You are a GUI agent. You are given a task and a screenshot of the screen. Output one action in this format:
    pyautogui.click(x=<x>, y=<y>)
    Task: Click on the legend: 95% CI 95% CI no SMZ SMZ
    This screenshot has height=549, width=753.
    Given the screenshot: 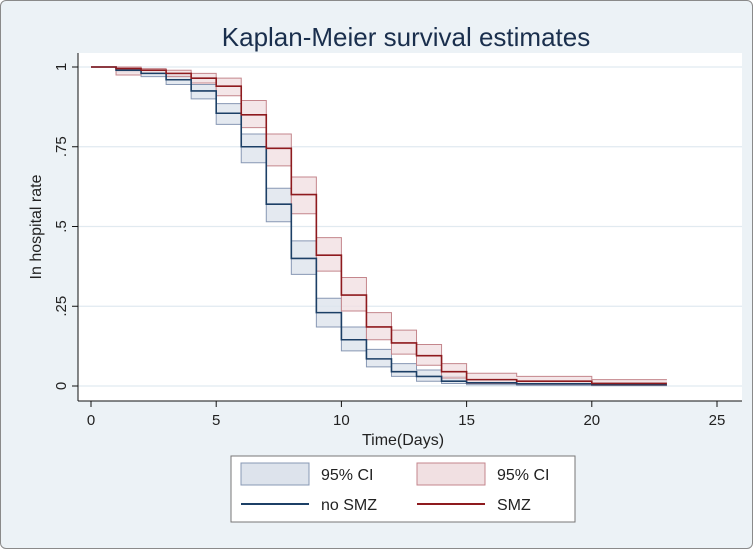 What is the action you would take?
    pyautogui.click(x=403, y=489)
    